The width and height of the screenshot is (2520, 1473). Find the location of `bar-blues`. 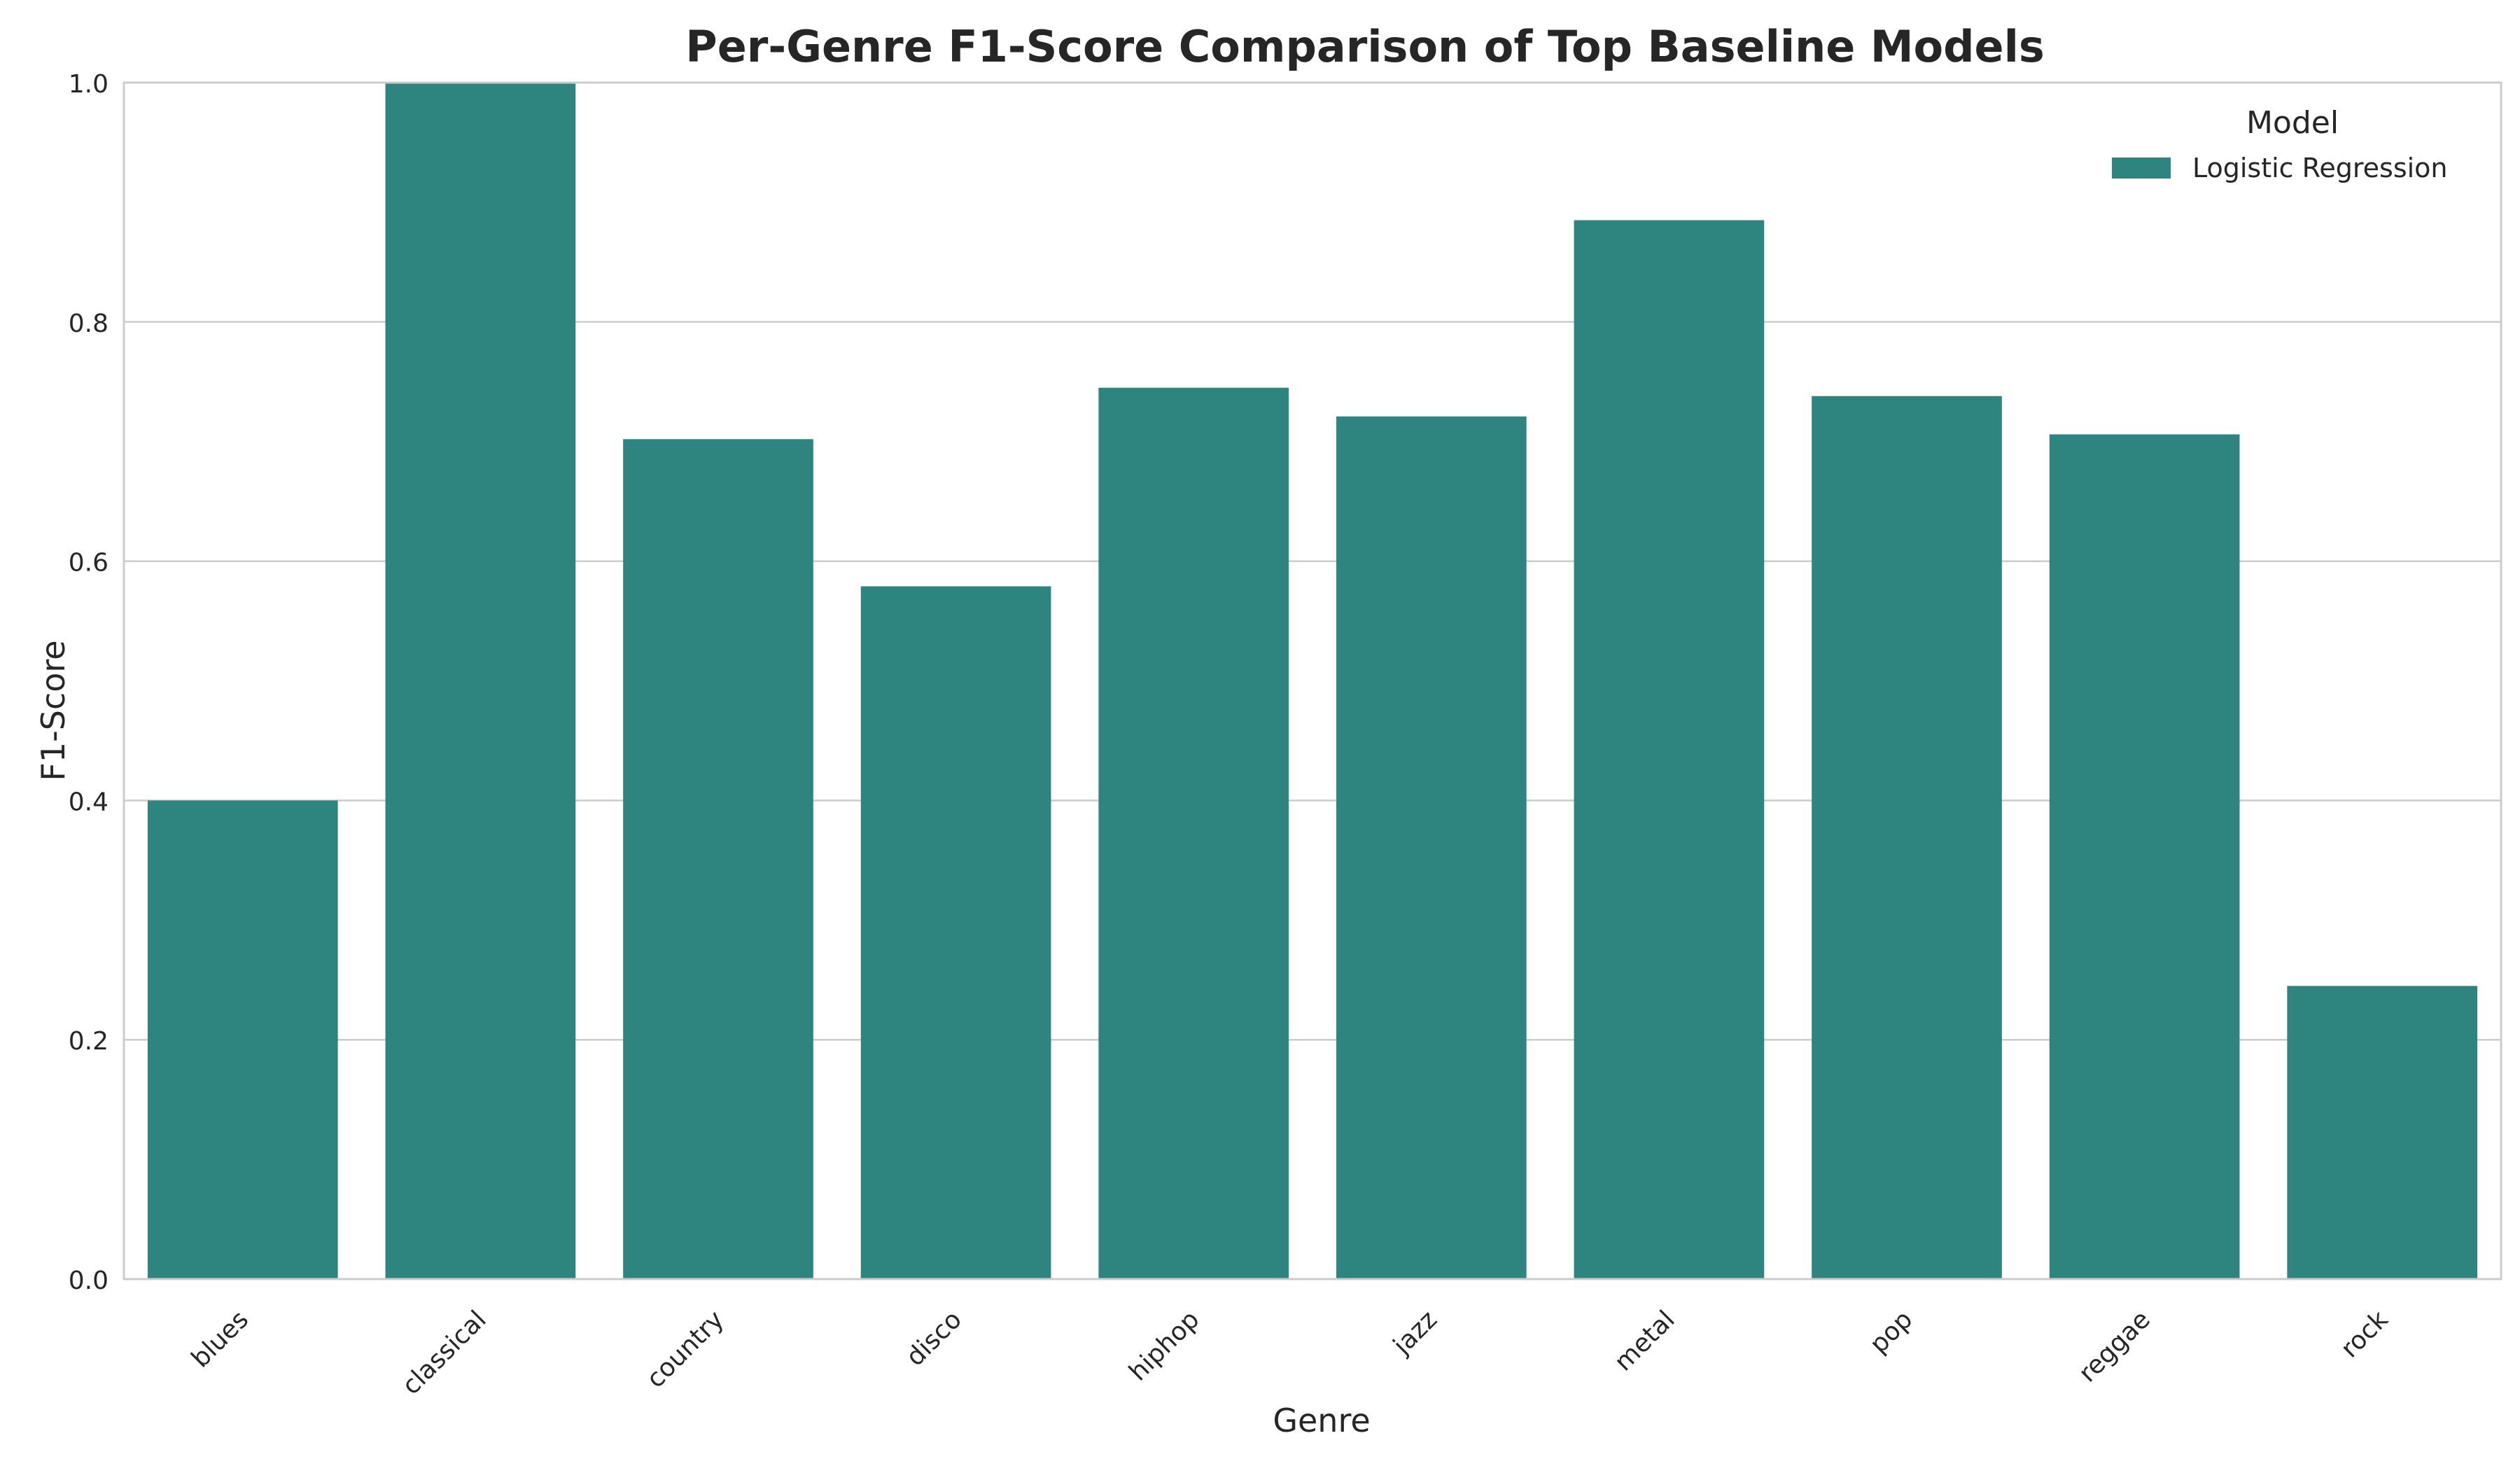

bar-blues is located at coordinates (242, 1039).